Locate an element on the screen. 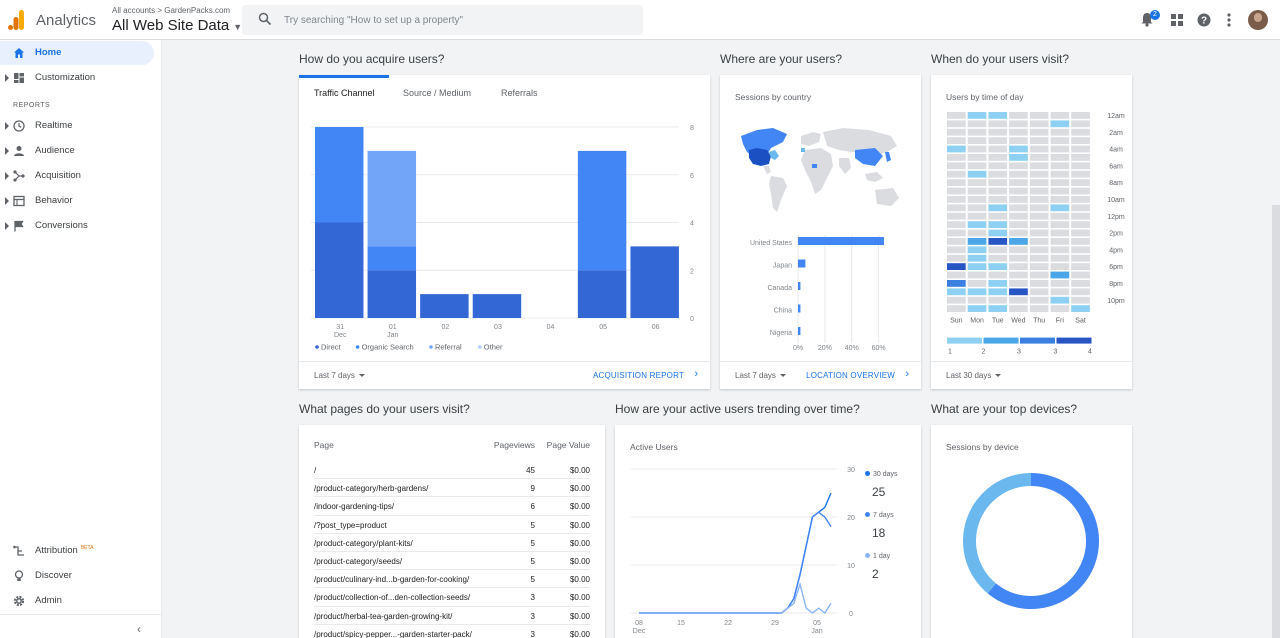 This screenshot has height=638, width=1280. page-path: /product-category/herb-gardens/ is located at coordinates (371, 489).